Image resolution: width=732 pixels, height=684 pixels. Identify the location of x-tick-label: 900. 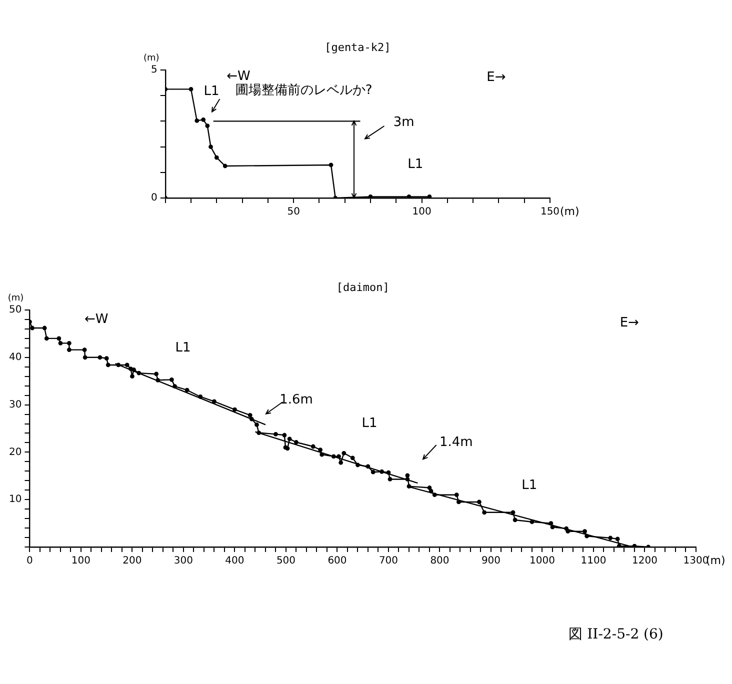
(491, 561).